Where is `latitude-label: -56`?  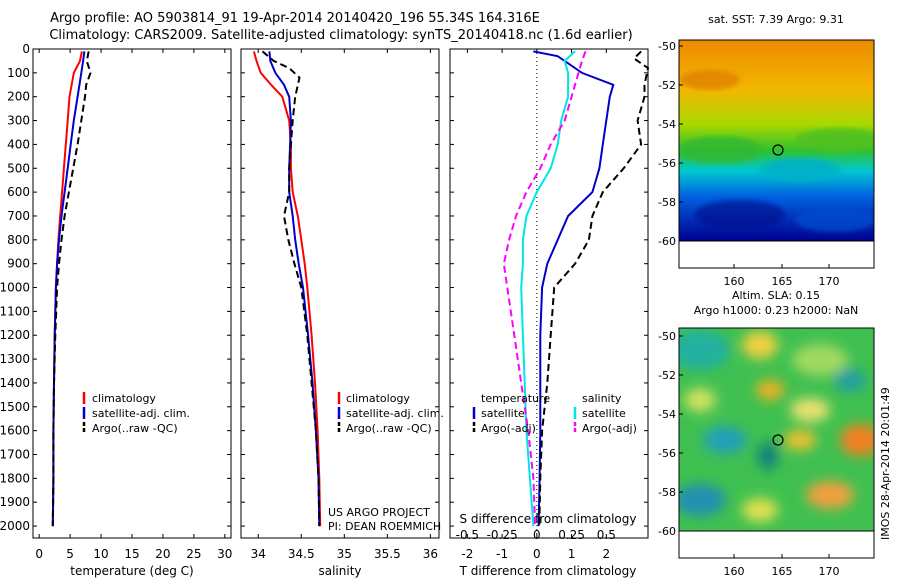
latitude-label: -56 is located at coordinates (667, 453).